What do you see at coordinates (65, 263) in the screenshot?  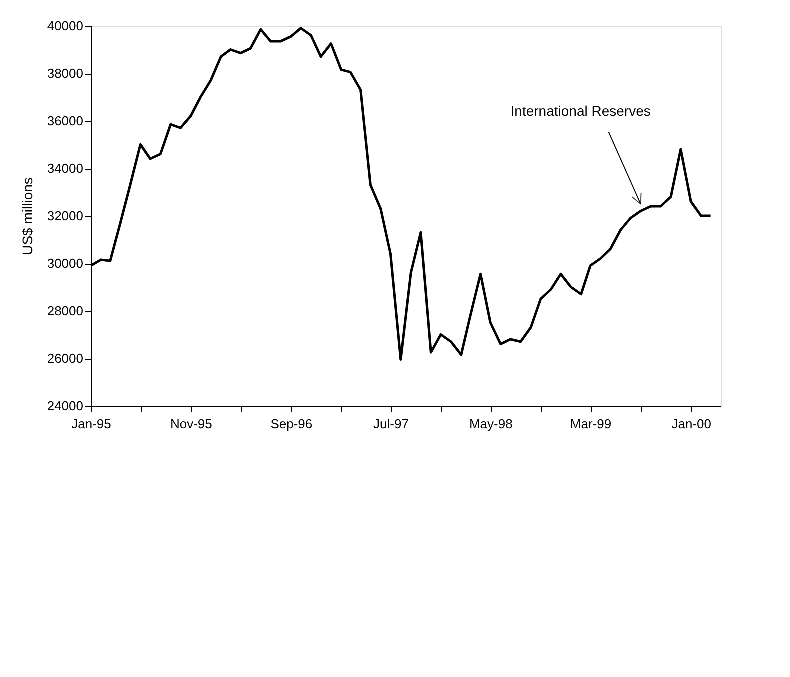 I see `y-tick-label: 30000` at bounding box center [65, 263].